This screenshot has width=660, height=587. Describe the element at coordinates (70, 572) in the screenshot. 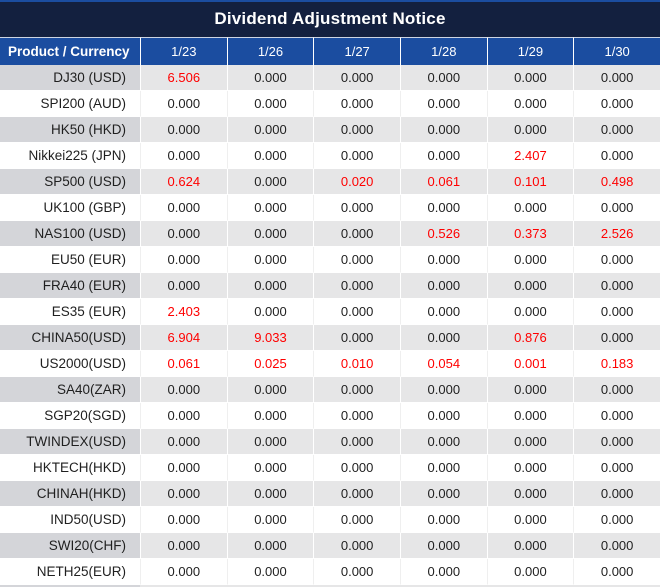

I see `product-label: NETH25(EUR)` at that location.